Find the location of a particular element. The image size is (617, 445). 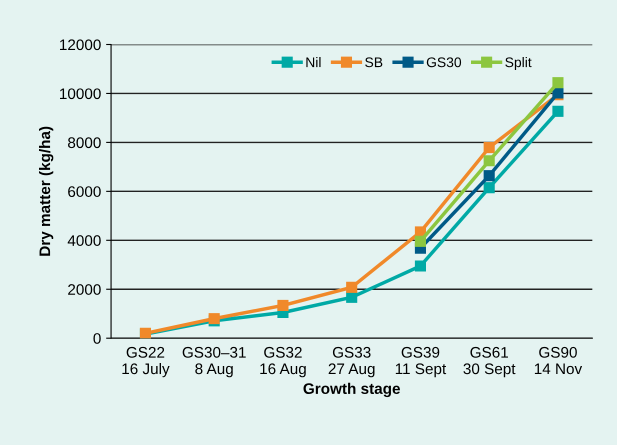

x-axis-title: Growth stage is located at coordinates (352, 390).